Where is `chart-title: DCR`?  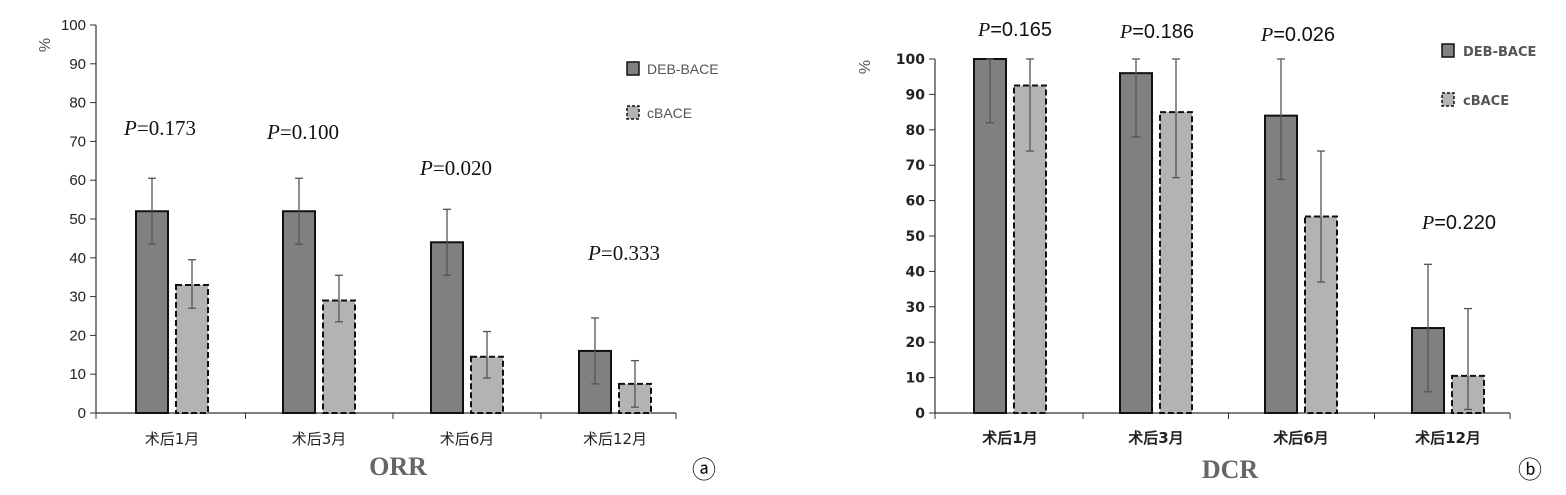 chart-title: DCR is located at coordinates (1230, 469).